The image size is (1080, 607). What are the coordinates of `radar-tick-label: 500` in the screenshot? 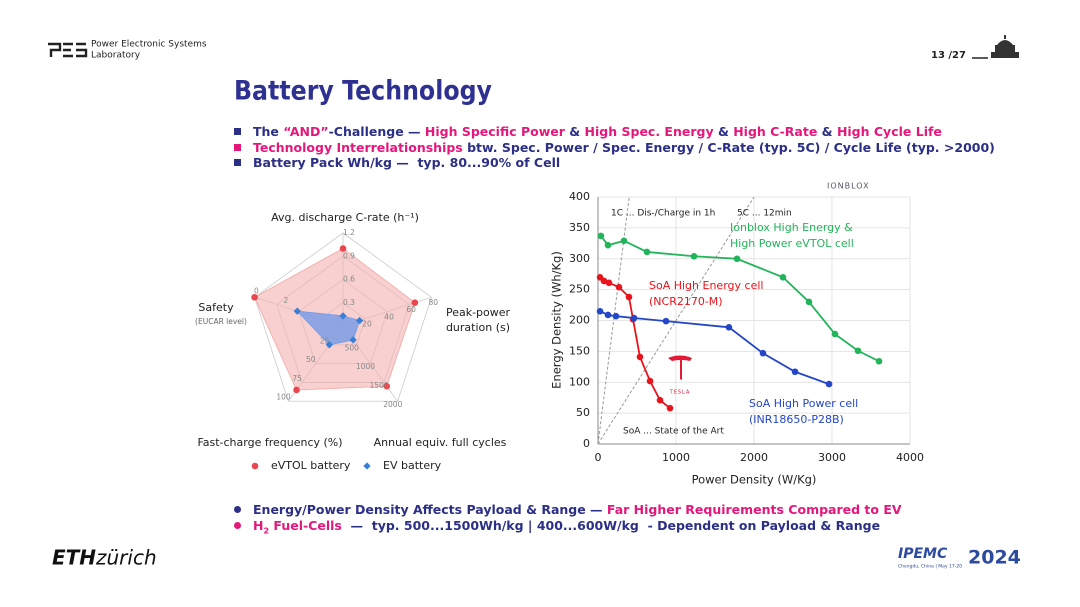 It's located at (352, 347).